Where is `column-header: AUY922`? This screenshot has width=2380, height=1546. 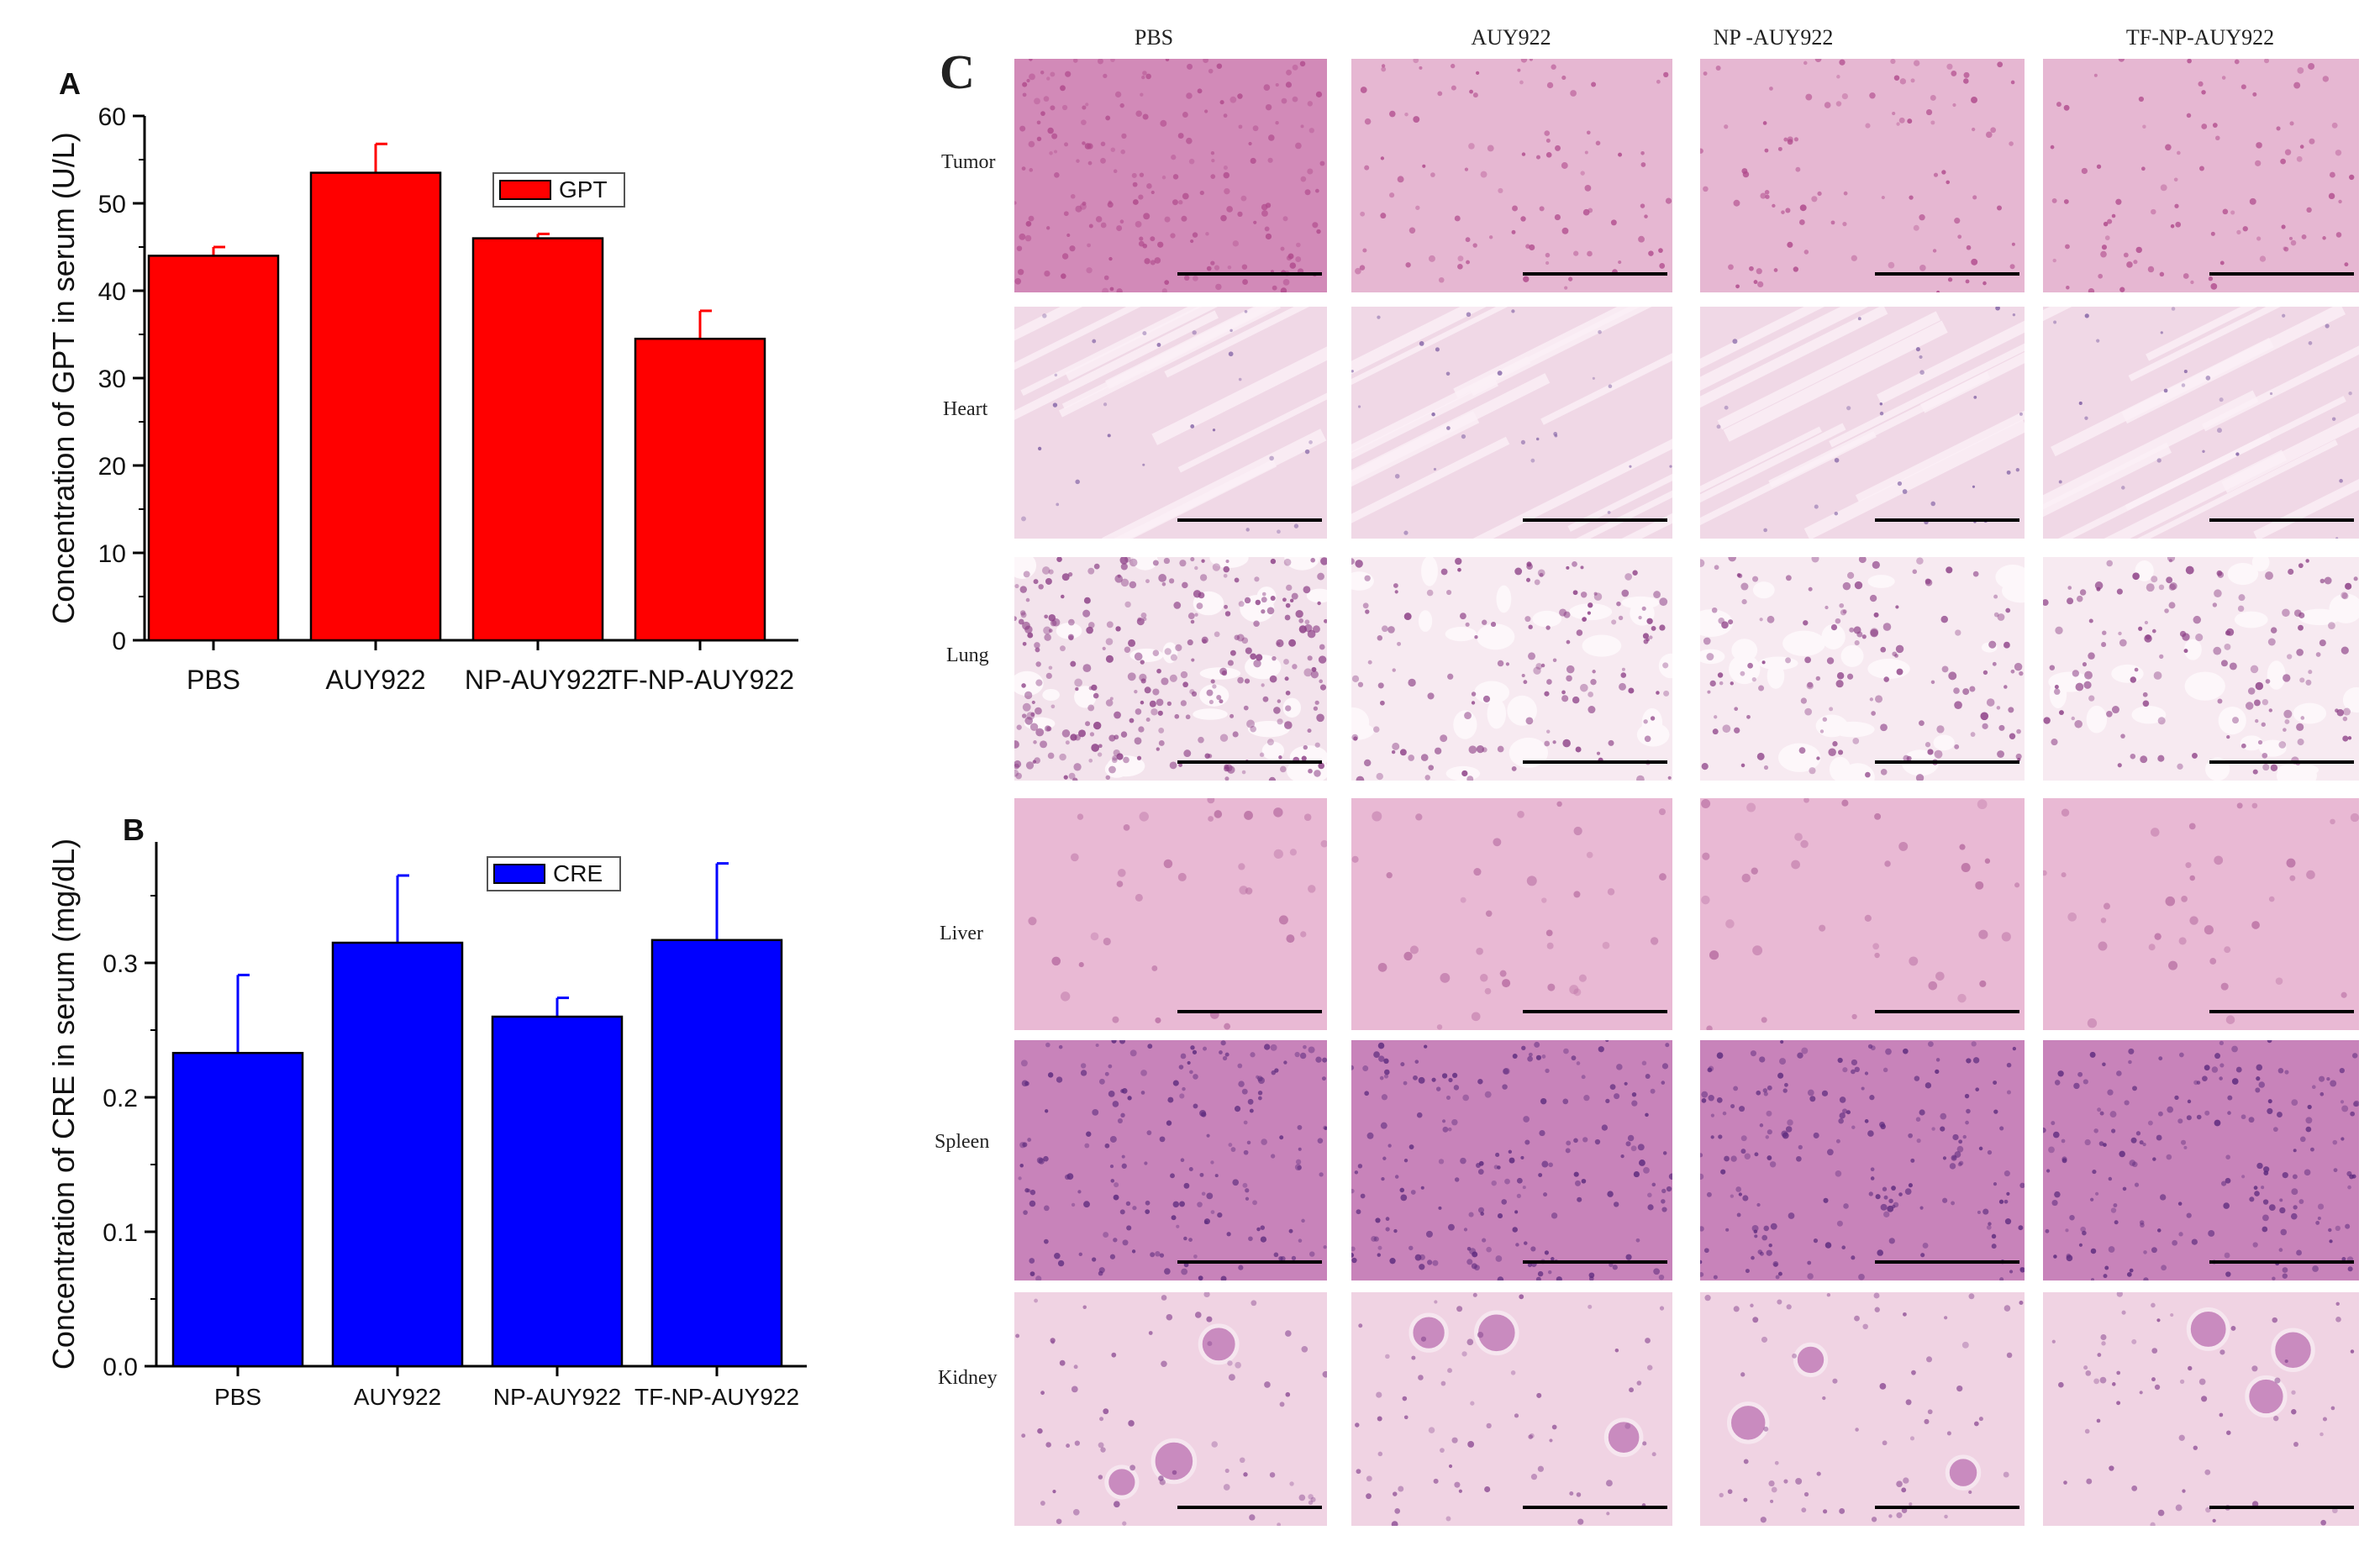
column-header: AUY922 is located at coordinates (1511, 37).